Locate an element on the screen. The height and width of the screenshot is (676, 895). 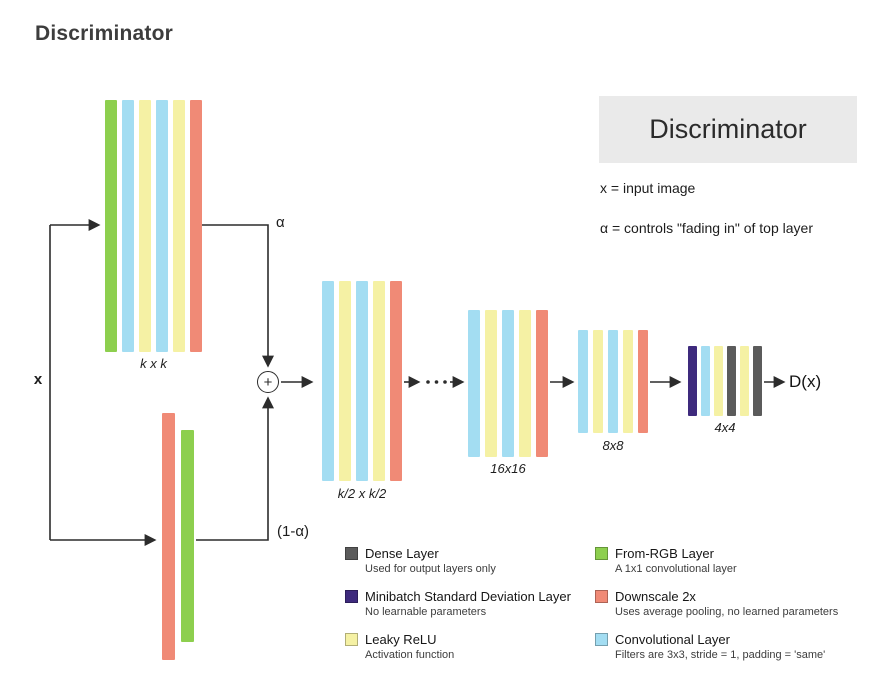
one-minus-alpha-label: (1-α) is located at coordinates (293, 531).